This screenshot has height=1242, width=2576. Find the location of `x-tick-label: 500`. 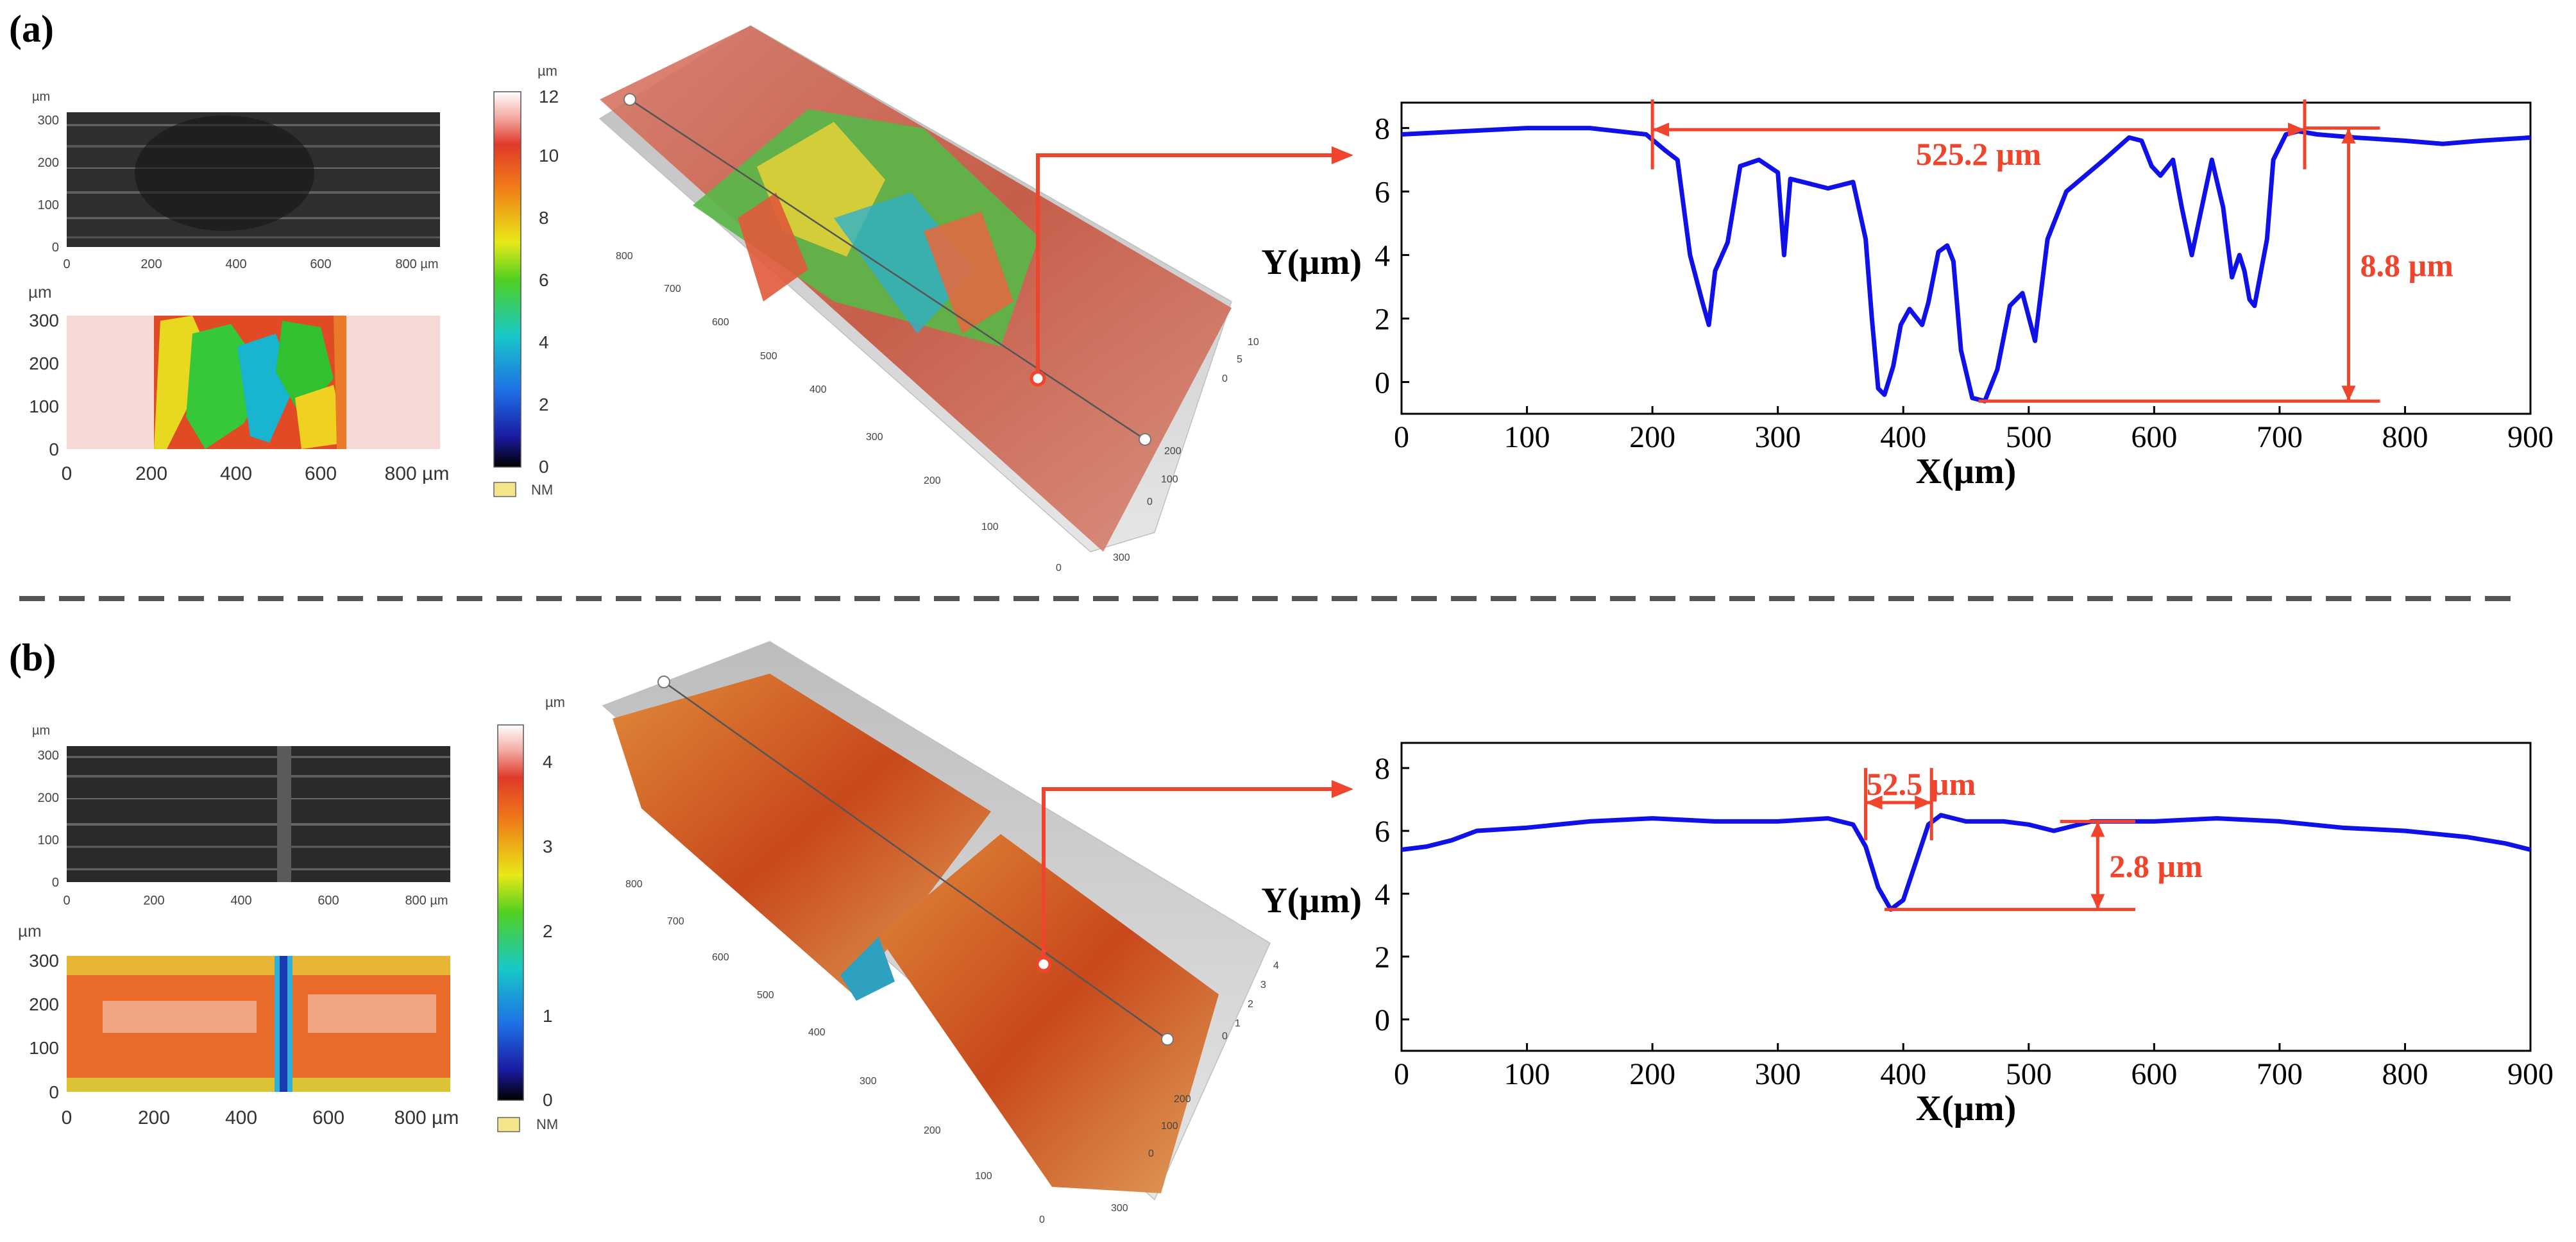

x-tick-label: 500 is located at coordinates (2029, 1074).